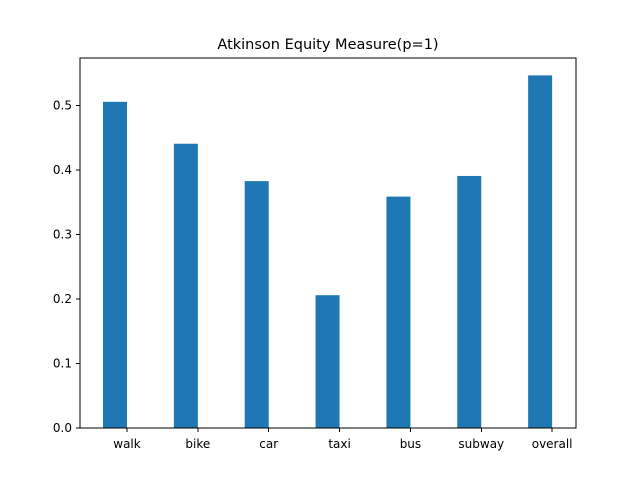  Describe the element at coordinates (410, 444) in the screenshot. I see `x-tick-label-bus: bus` at that location.